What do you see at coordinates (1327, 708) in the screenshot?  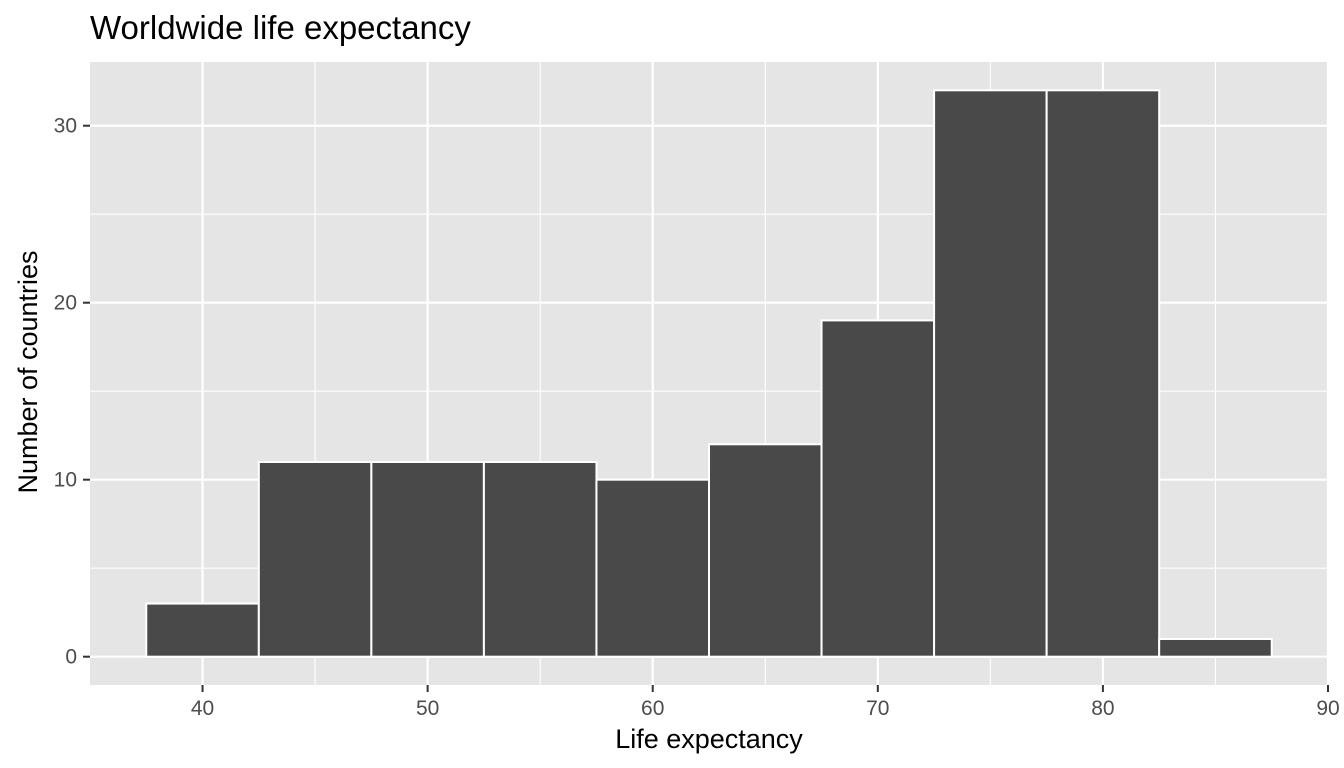 I see `x-tick-label: 90` at bounding box center [1327, 708].